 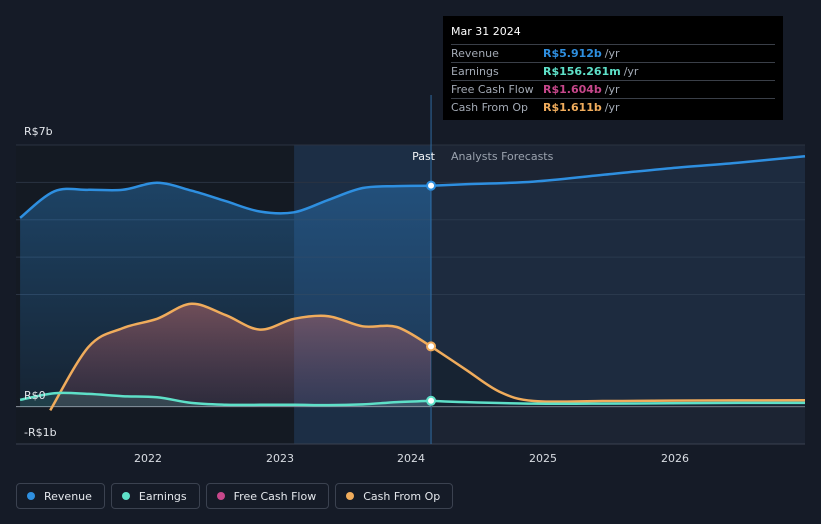 I want to click on tooltip-value: R$156.261m, so click(x=582, y=71).